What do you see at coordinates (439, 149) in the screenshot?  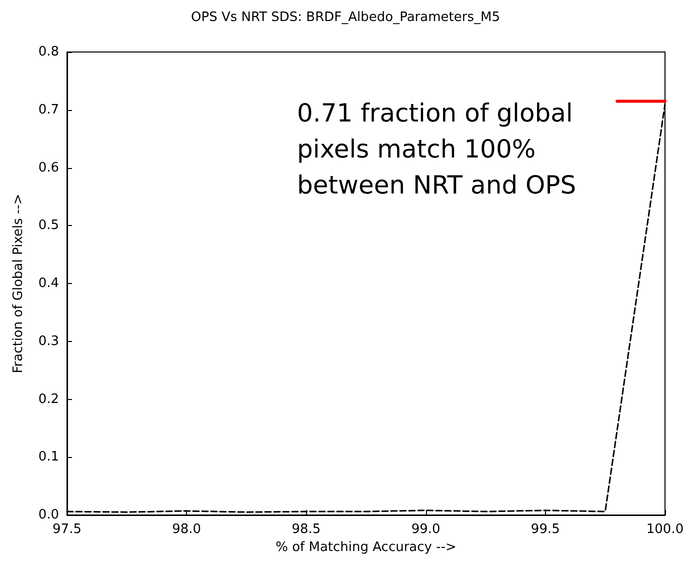 I see `annotation: 0.71 fraction of global pixels match 100% between NRT and OPS` at bounding box center [439, 149].